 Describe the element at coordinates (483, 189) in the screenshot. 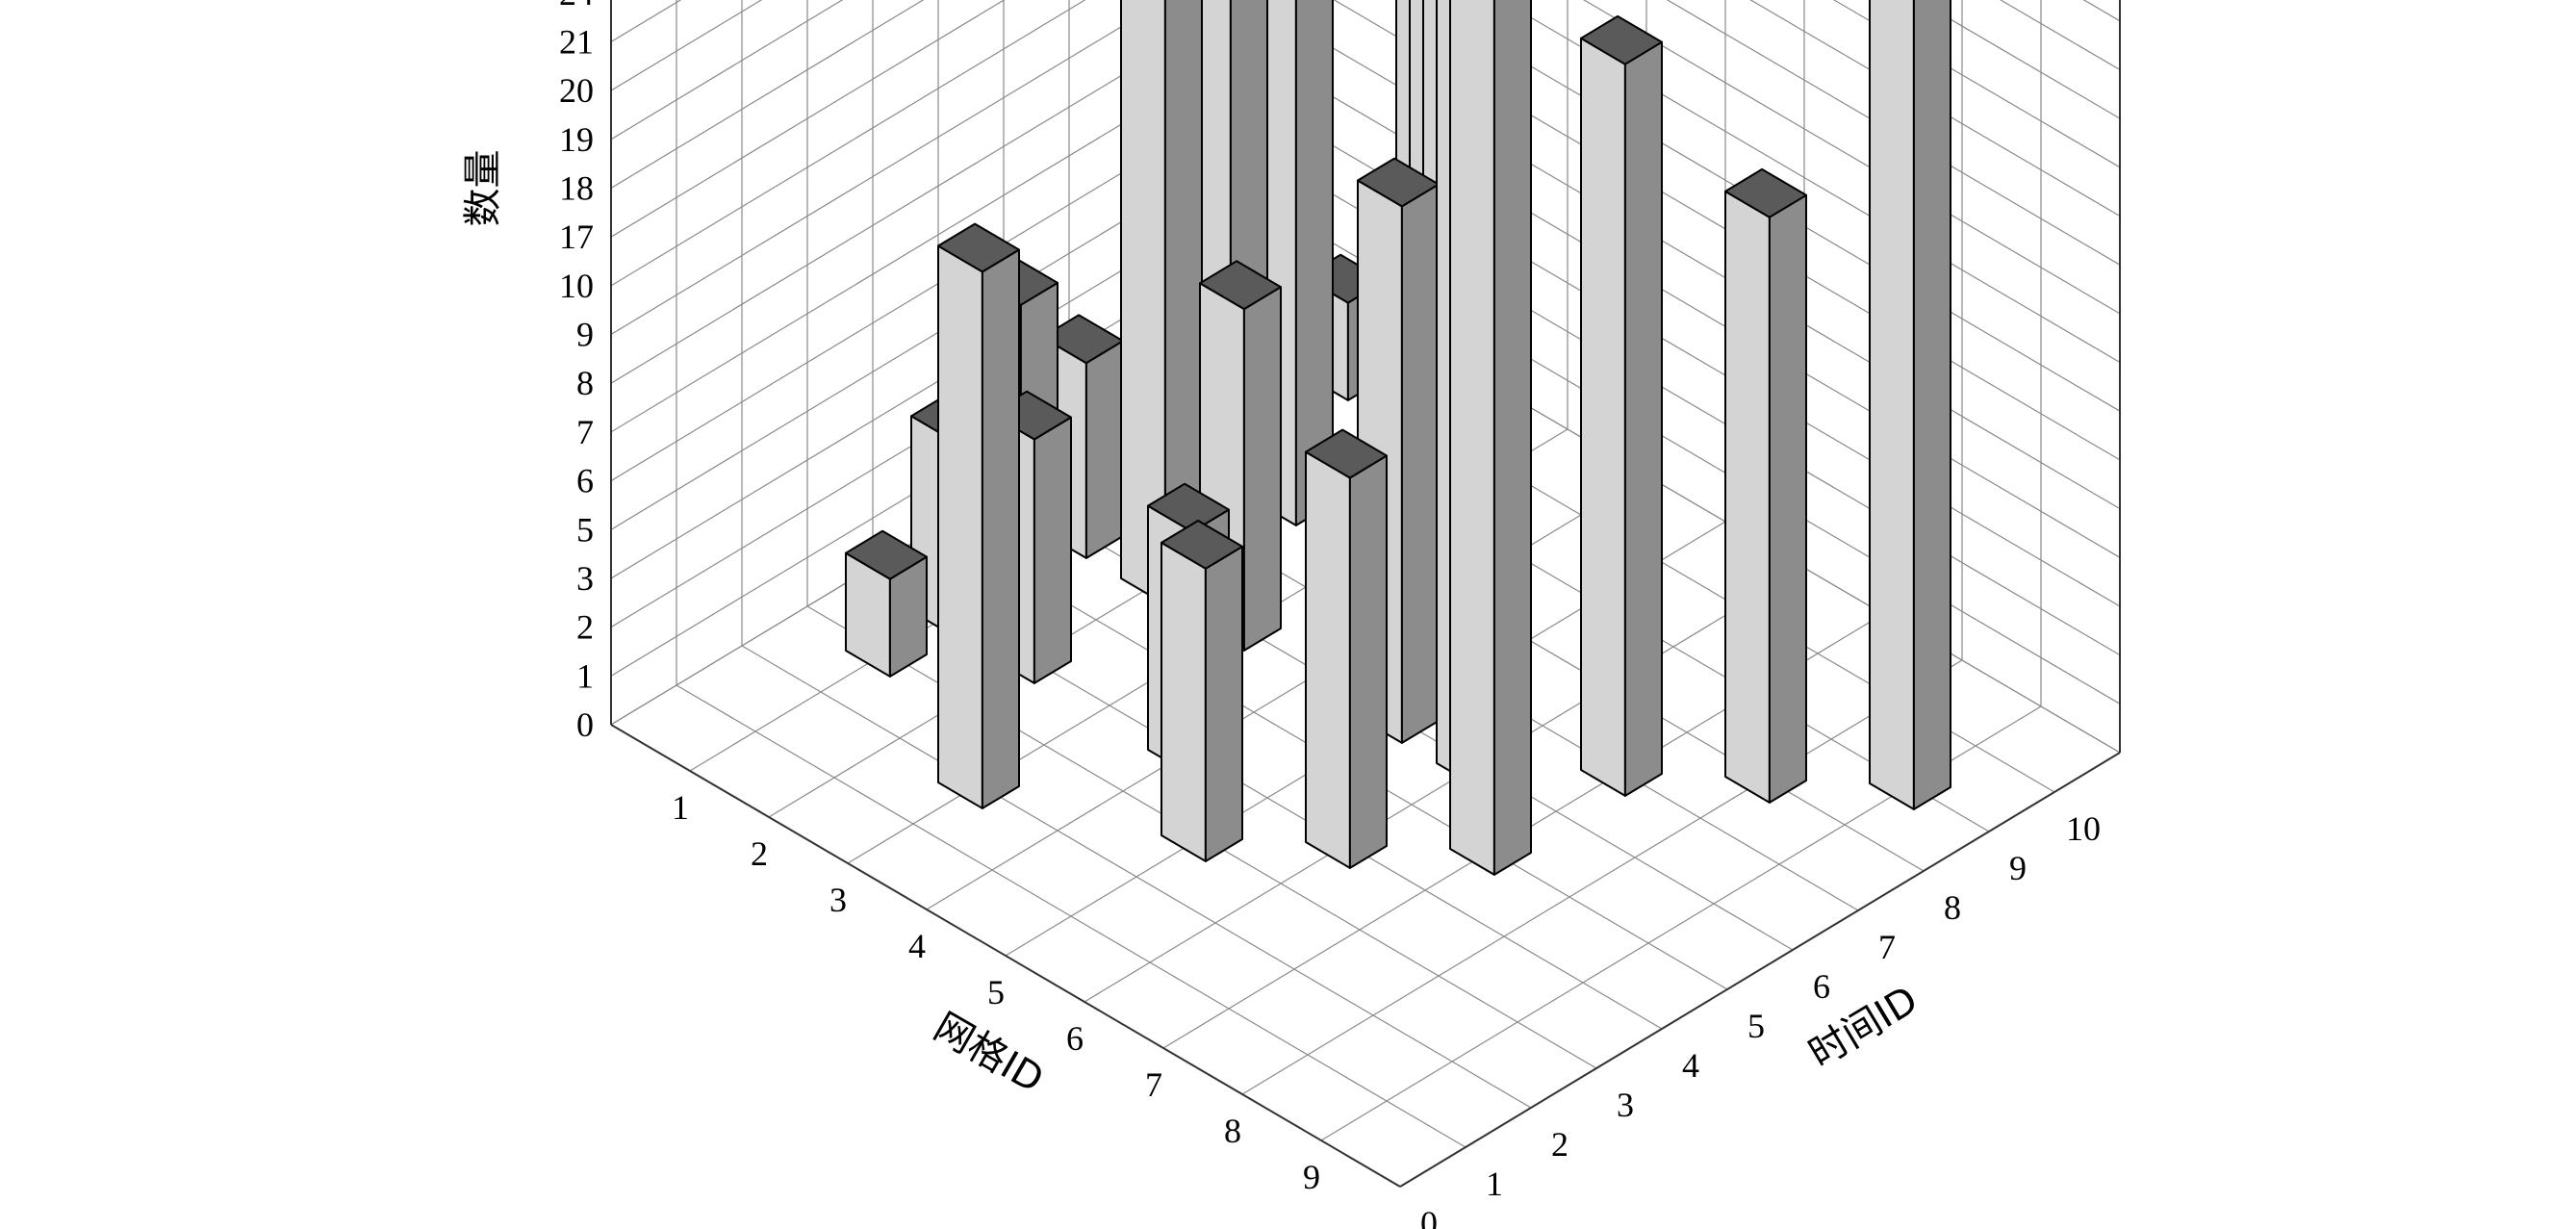

I see `z-axis-title: 数量` at that location.